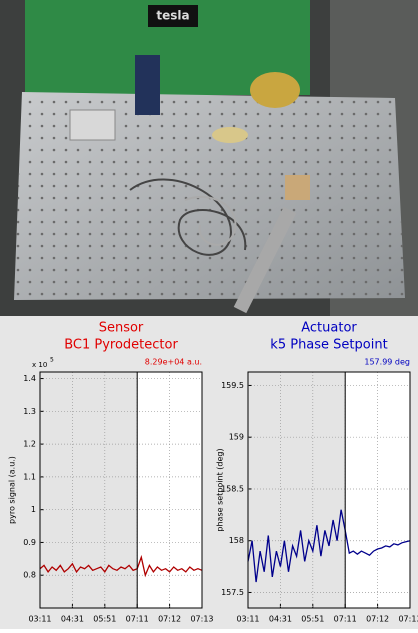  Describe the element at coordinates (172, 16) in the screenshot. I see `logo-text: tesla` at that location.